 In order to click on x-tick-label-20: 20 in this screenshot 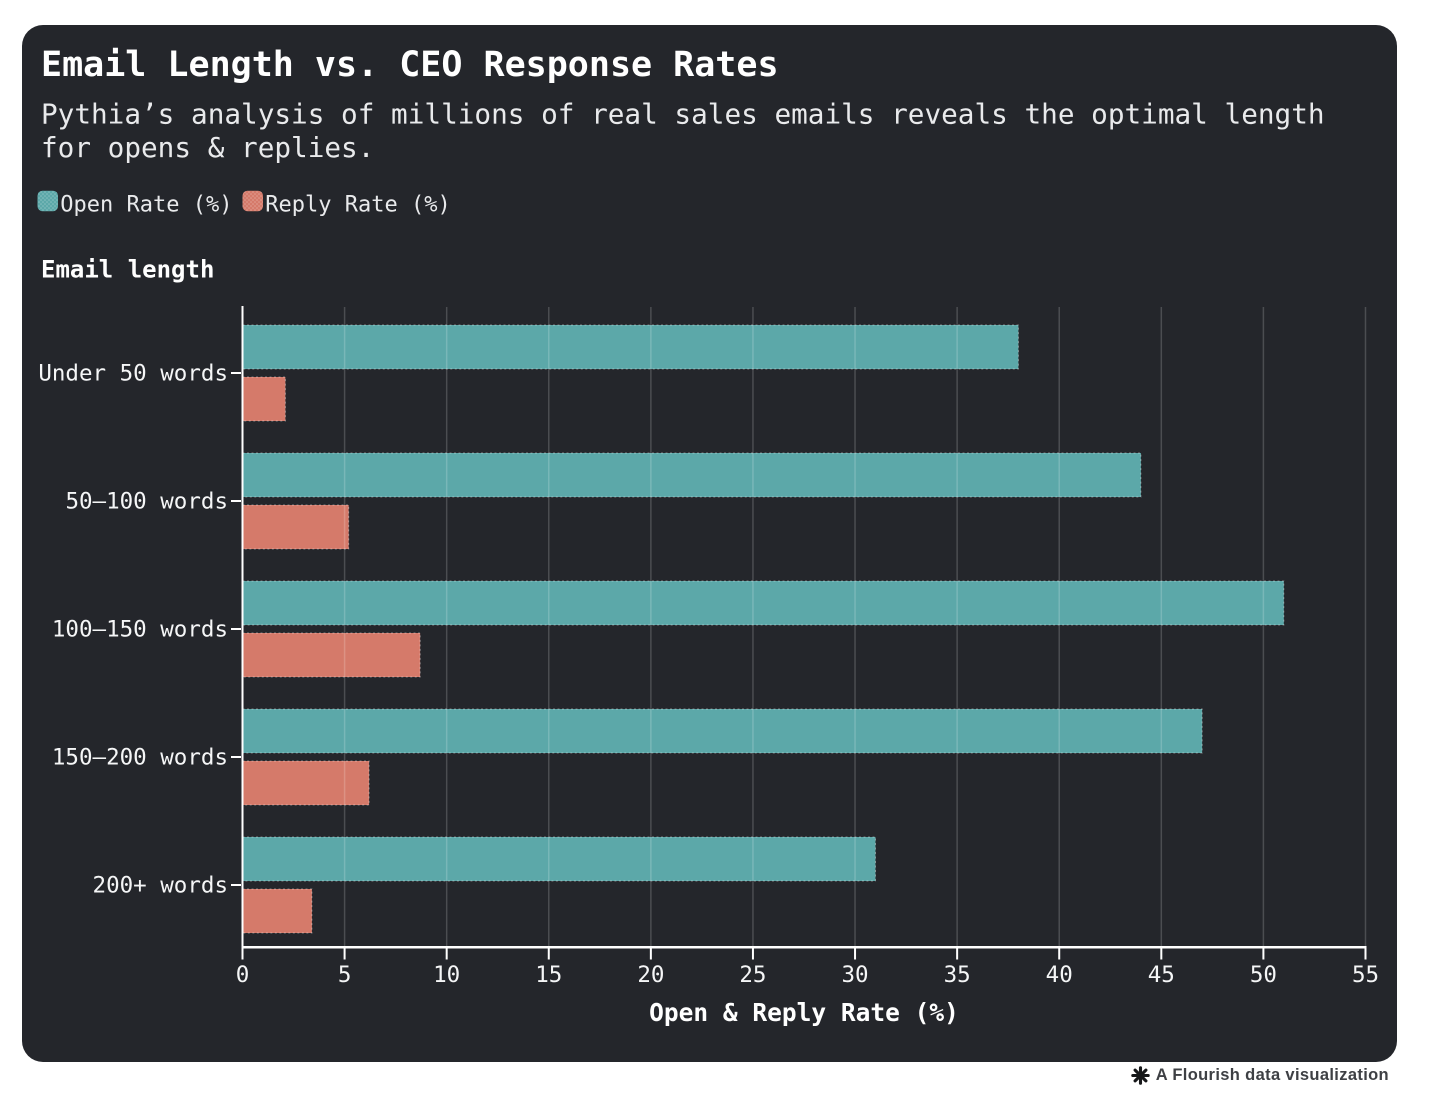, I will do `click(650, 975)`.